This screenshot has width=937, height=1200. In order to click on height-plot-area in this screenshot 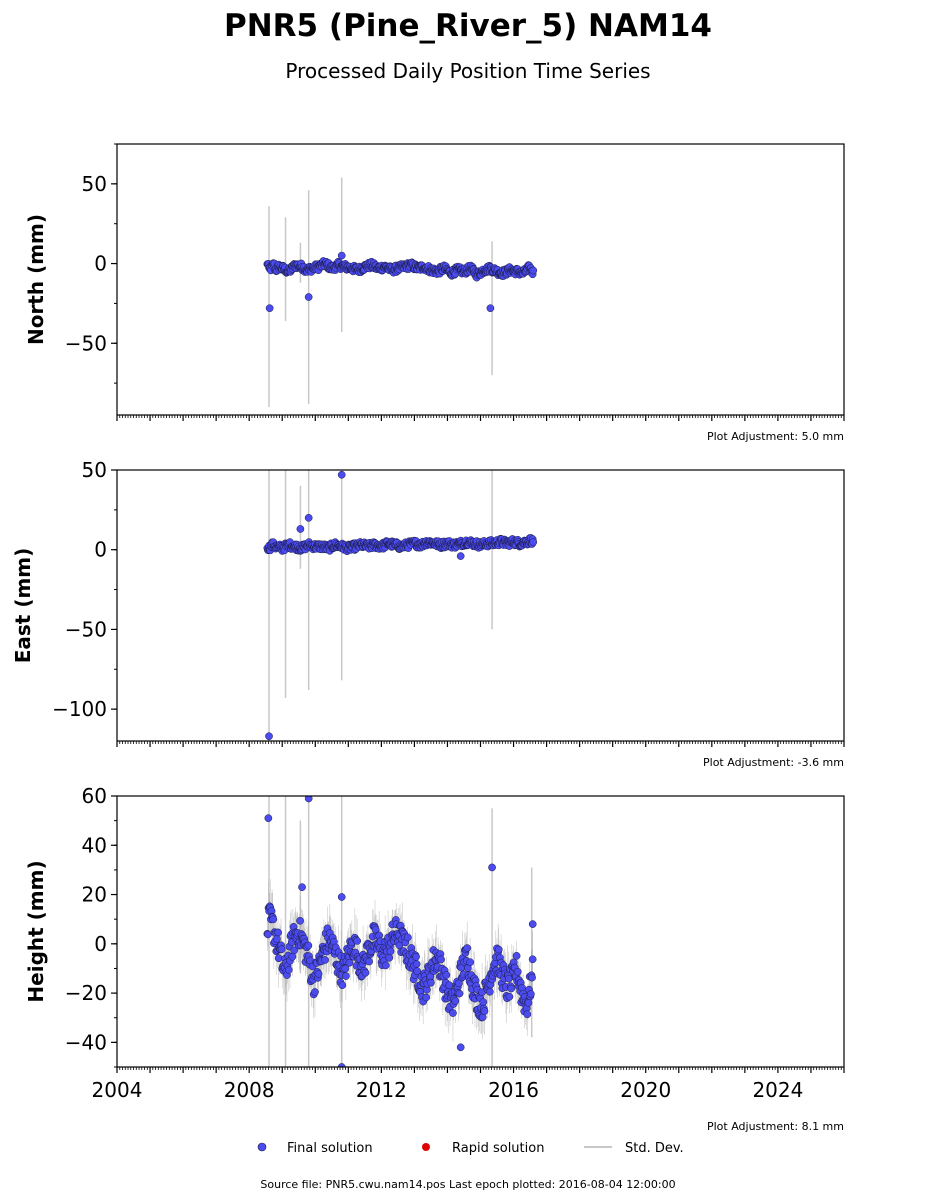, I will do `click(400, 931)`.